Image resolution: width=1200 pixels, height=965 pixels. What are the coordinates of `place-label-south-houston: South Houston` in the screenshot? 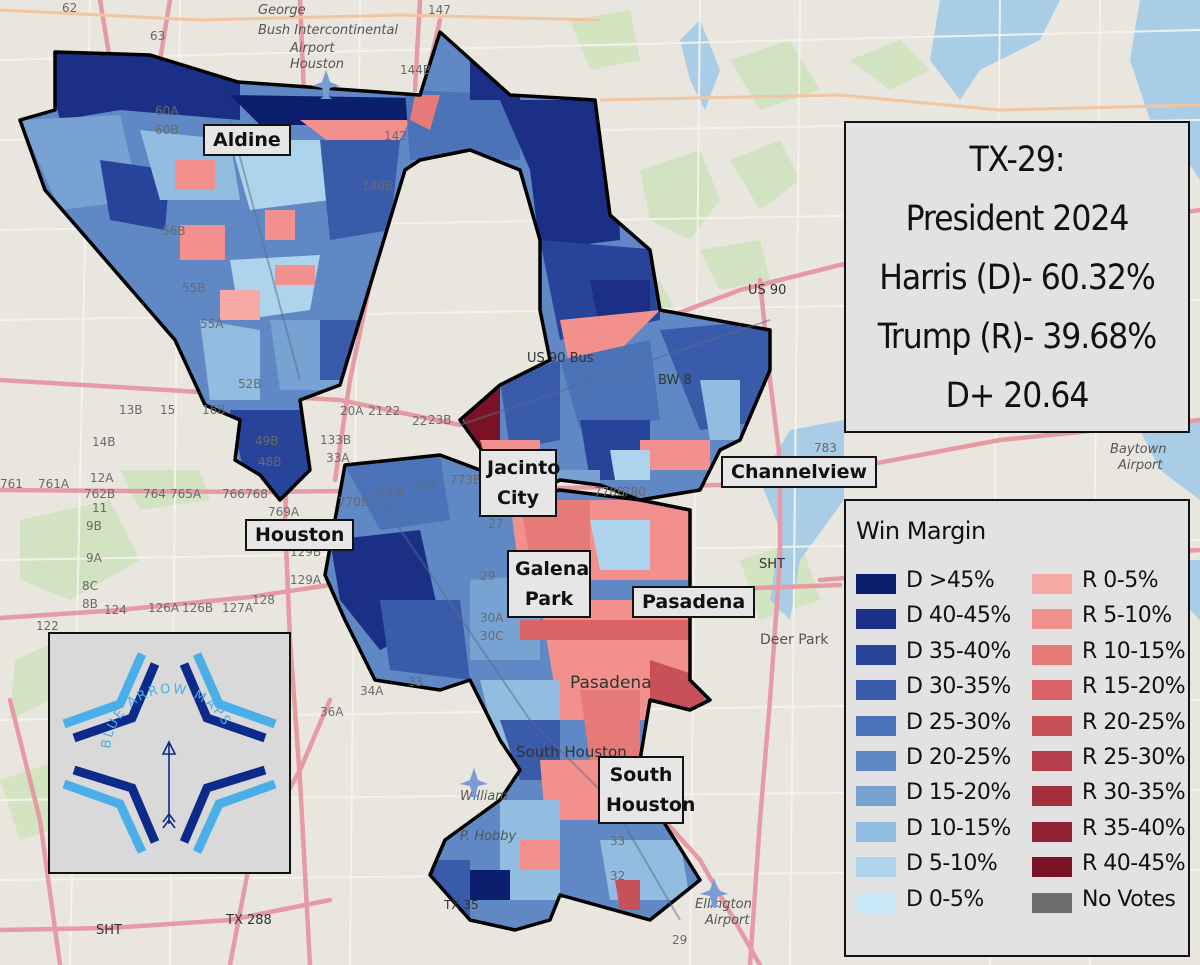 It's located at (646, 790).